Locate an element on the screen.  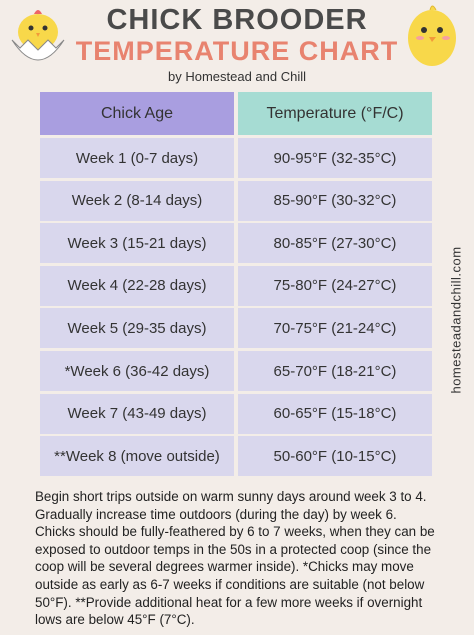
chick-right is located at coordinates (432, 35).